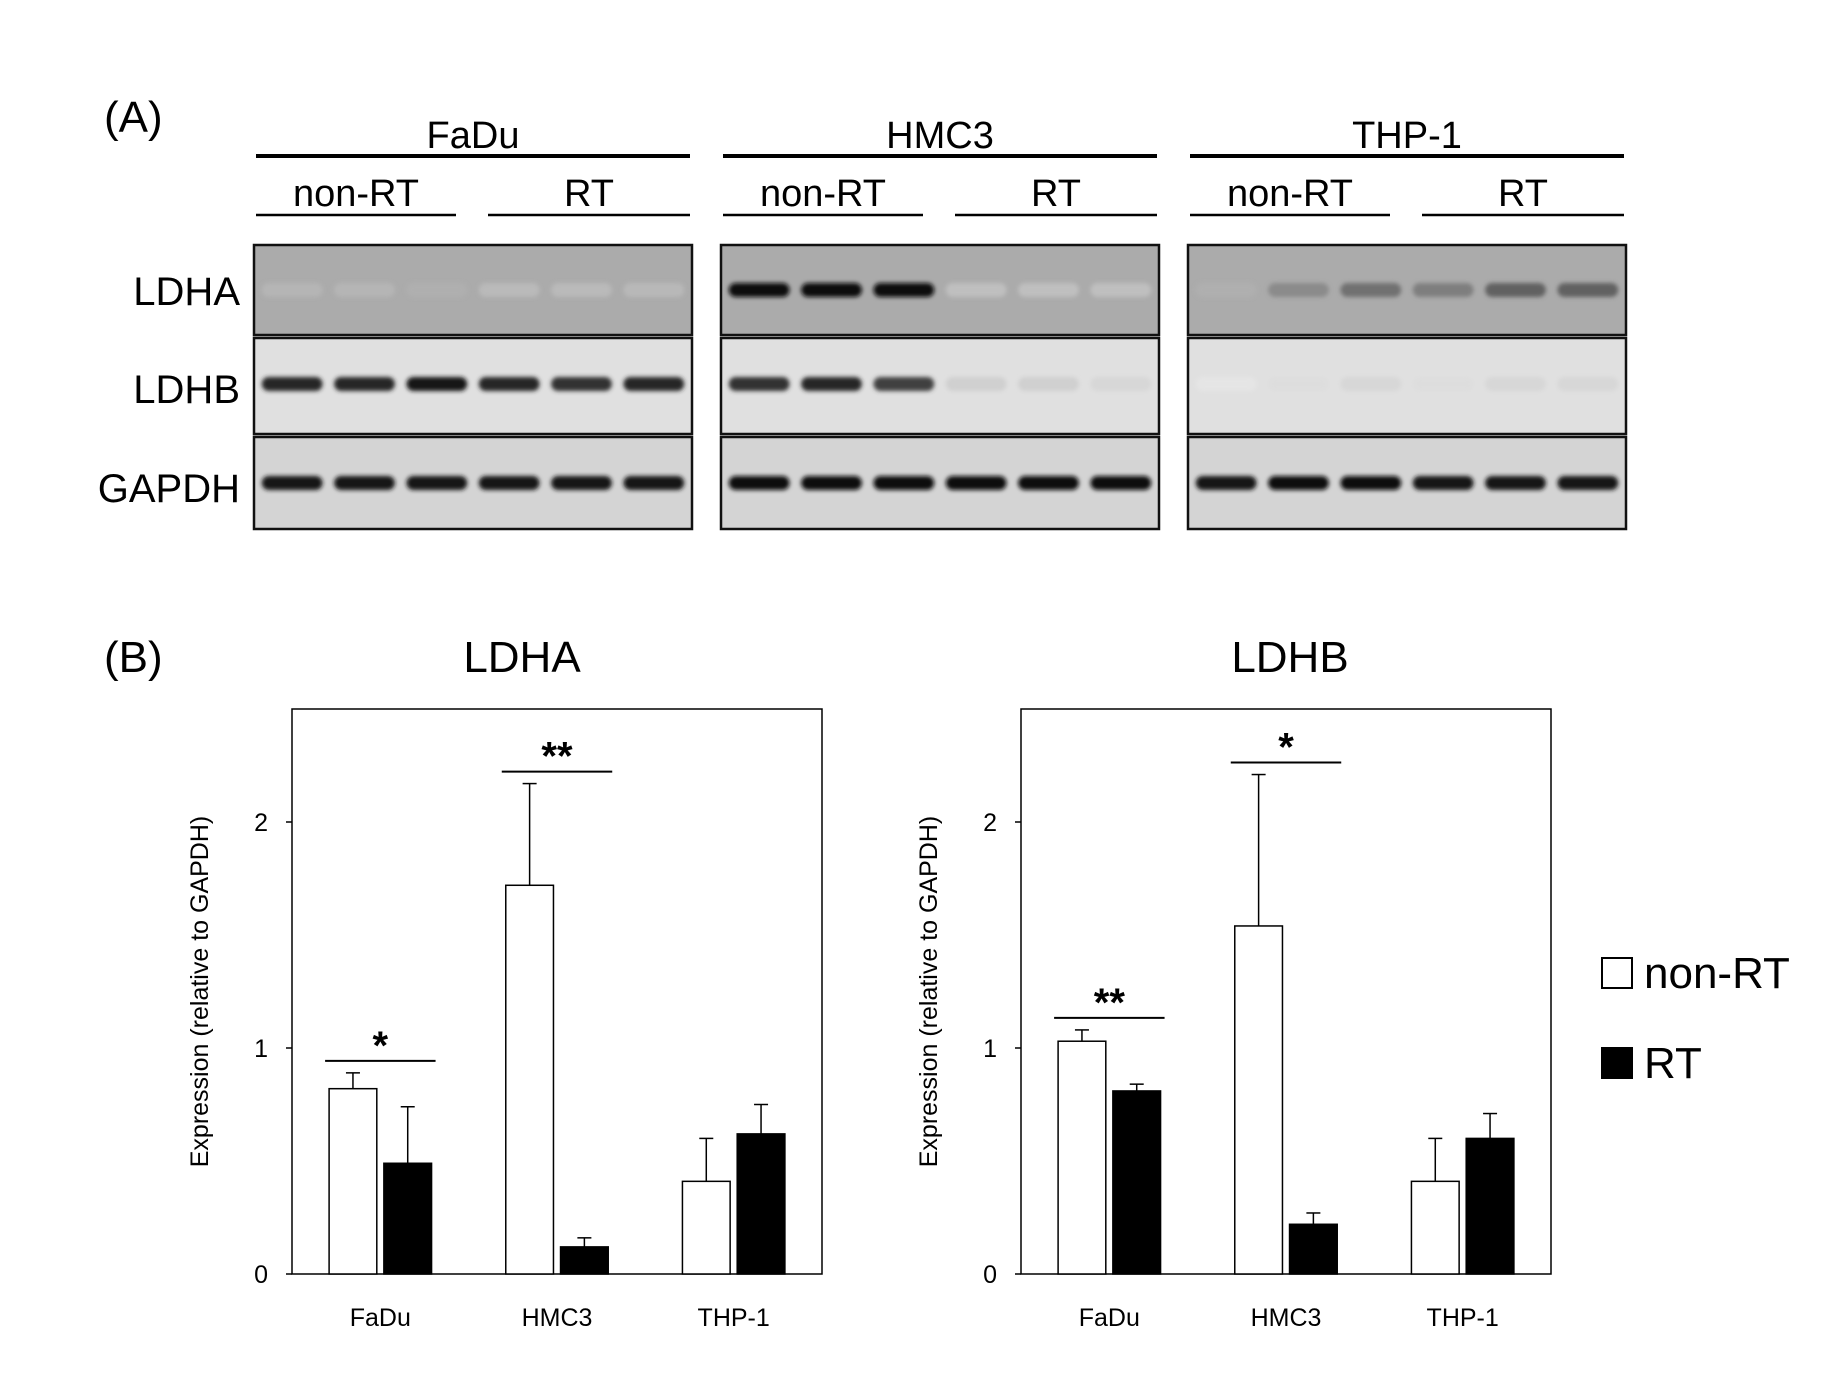 Image resolution: width=1843 pixels, height=1394 pixels. Describe the element at coordinates (940, 136) in the screenshot. I see `cell-line-label-hmc3: HMC3` at that location.